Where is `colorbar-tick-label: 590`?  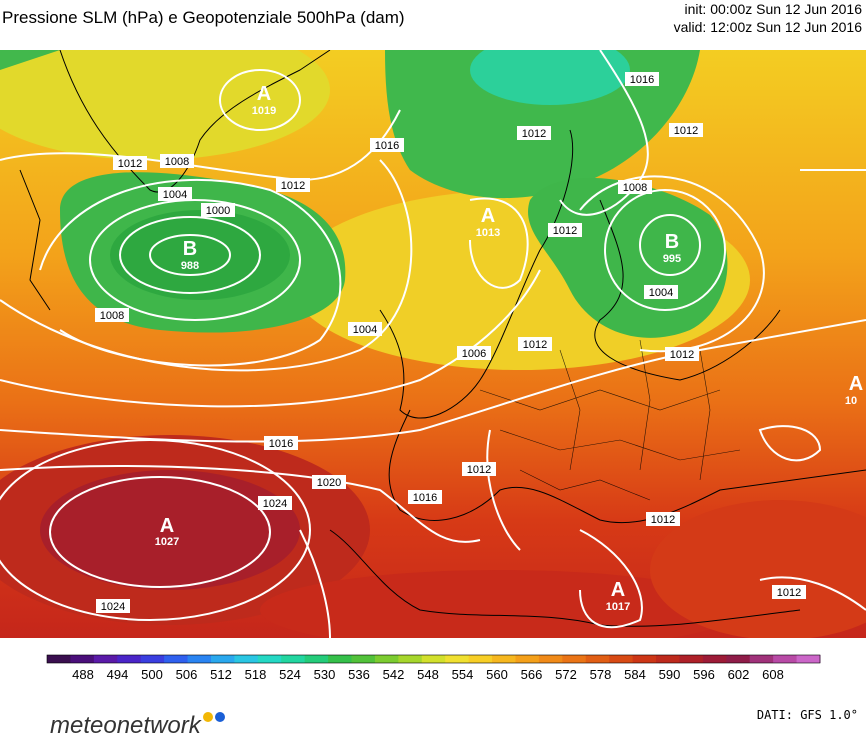
colorbar-tick-label: 590 is located at coordinates (670, 674).